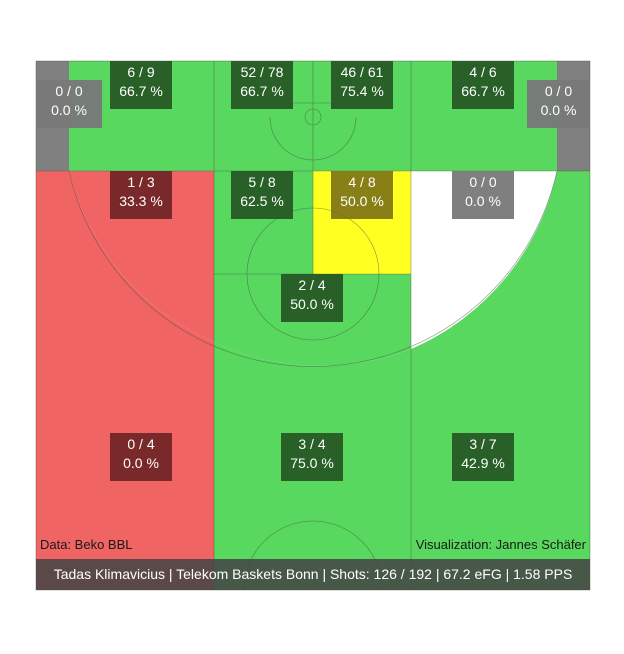  Describe the element at coordinates (312, 304) in the screenshot. I see `zone-percentage-free-throw-area: 50.0 %` at that location.